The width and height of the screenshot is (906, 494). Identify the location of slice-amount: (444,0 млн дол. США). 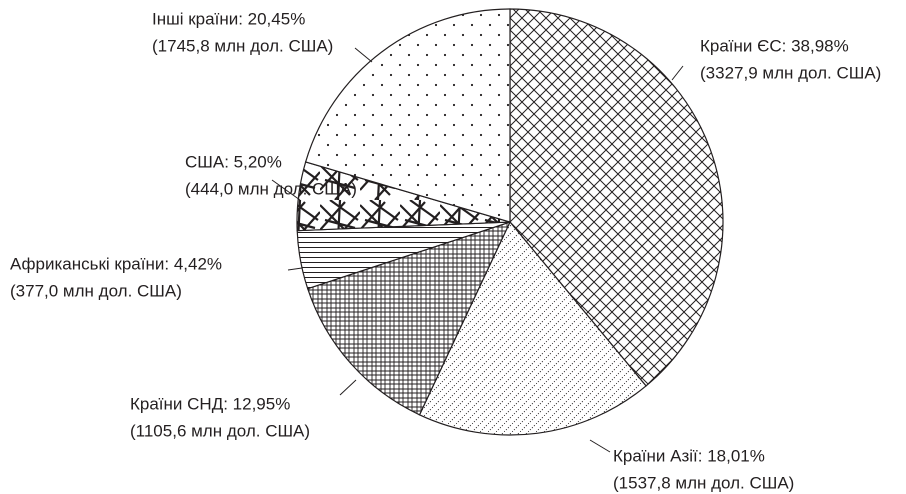
(271, 188).